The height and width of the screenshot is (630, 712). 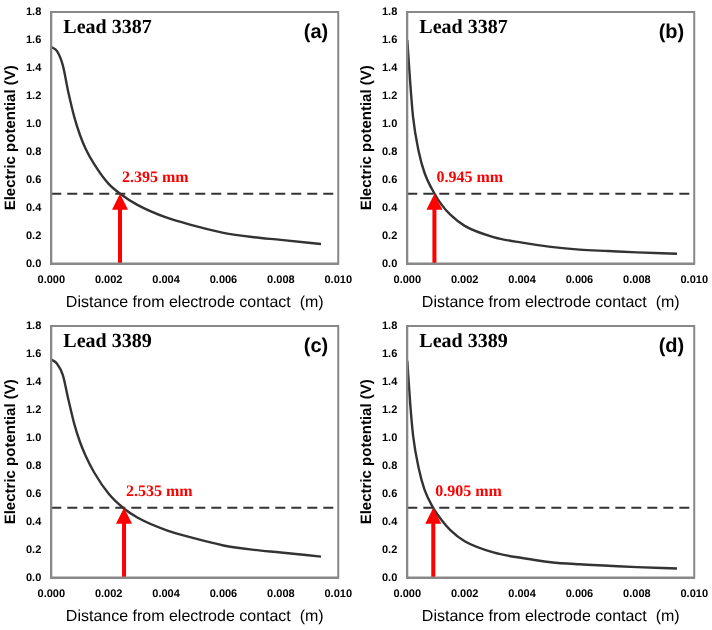 I want to click on text: (c), so click(x=316, y=346).